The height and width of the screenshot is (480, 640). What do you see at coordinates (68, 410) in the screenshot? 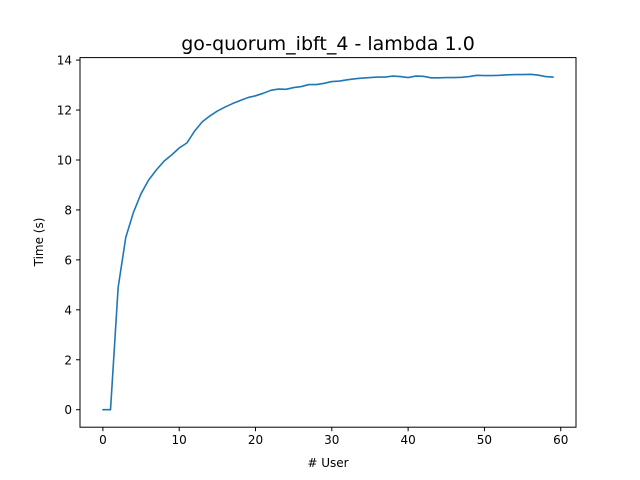
I see `y-tick-label: 0` at bounding box center [68, 410].